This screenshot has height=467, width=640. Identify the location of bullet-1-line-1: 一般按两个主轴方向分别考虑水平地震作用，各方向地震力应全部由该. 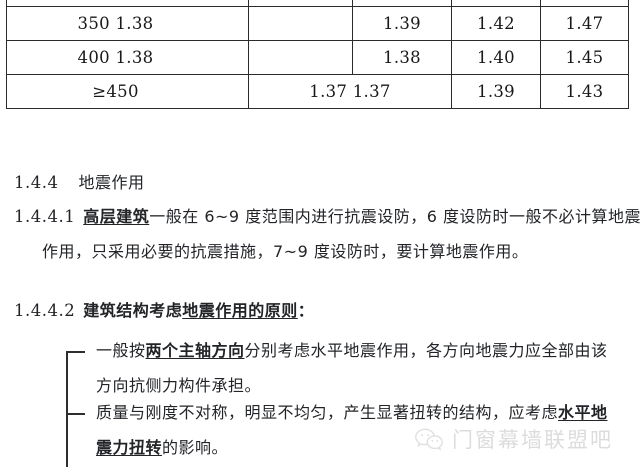
(352, 351).